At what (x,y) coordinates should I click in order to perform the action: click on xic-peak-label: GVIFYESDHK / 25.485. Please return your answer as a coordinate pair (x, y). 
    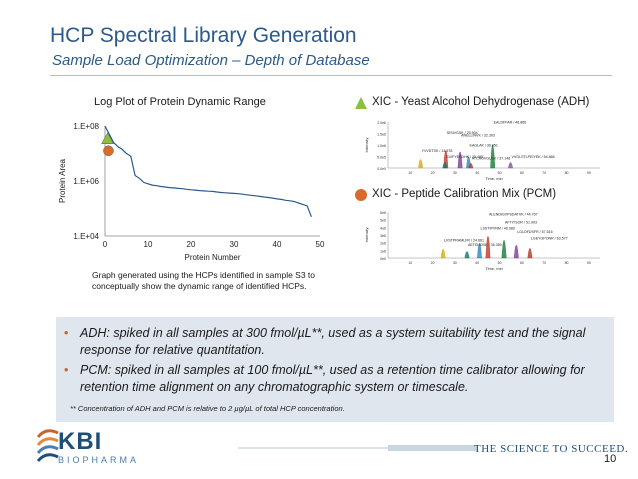
    Looking at the image, I should click on (464, 157).